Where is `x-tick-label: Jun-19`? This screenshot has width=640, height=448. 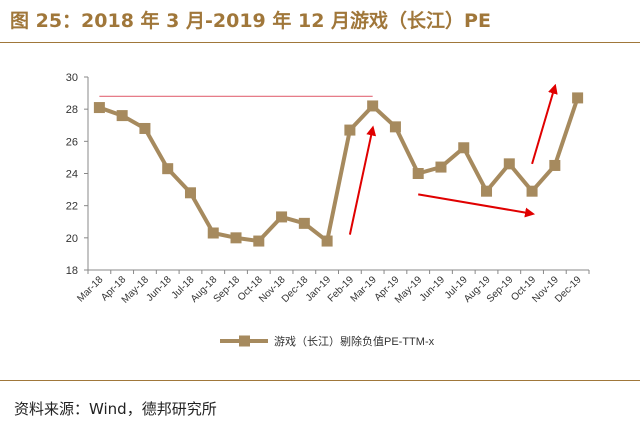
x-tick-label: Jun-19 is located at coordinates (433, 289).